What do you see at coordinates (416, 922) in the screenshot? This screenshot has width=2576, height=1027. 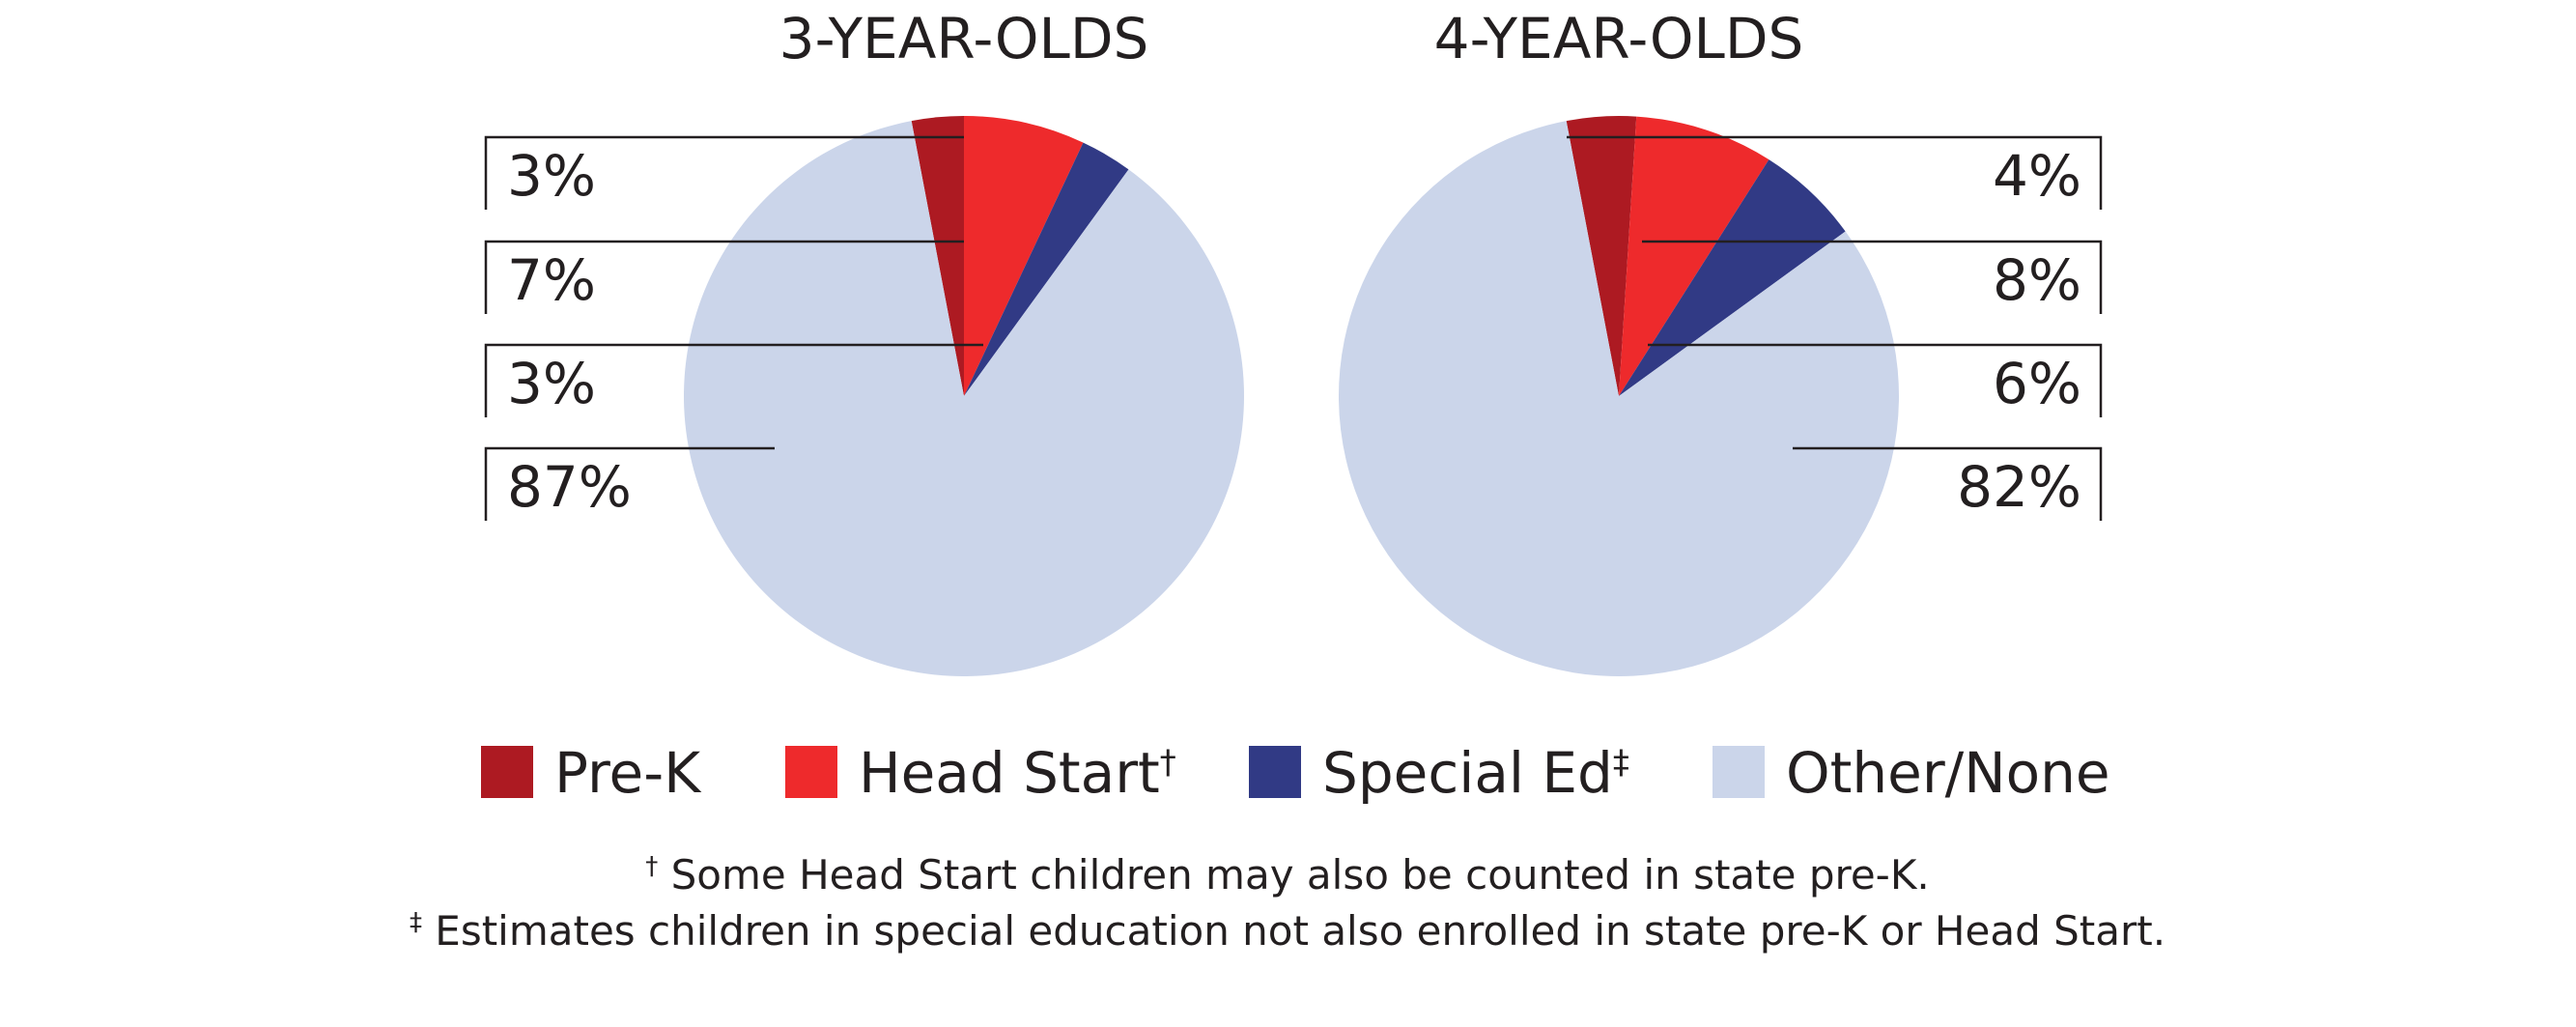 I see `footnote-mark: ‡` at bounding box center [416, 922].